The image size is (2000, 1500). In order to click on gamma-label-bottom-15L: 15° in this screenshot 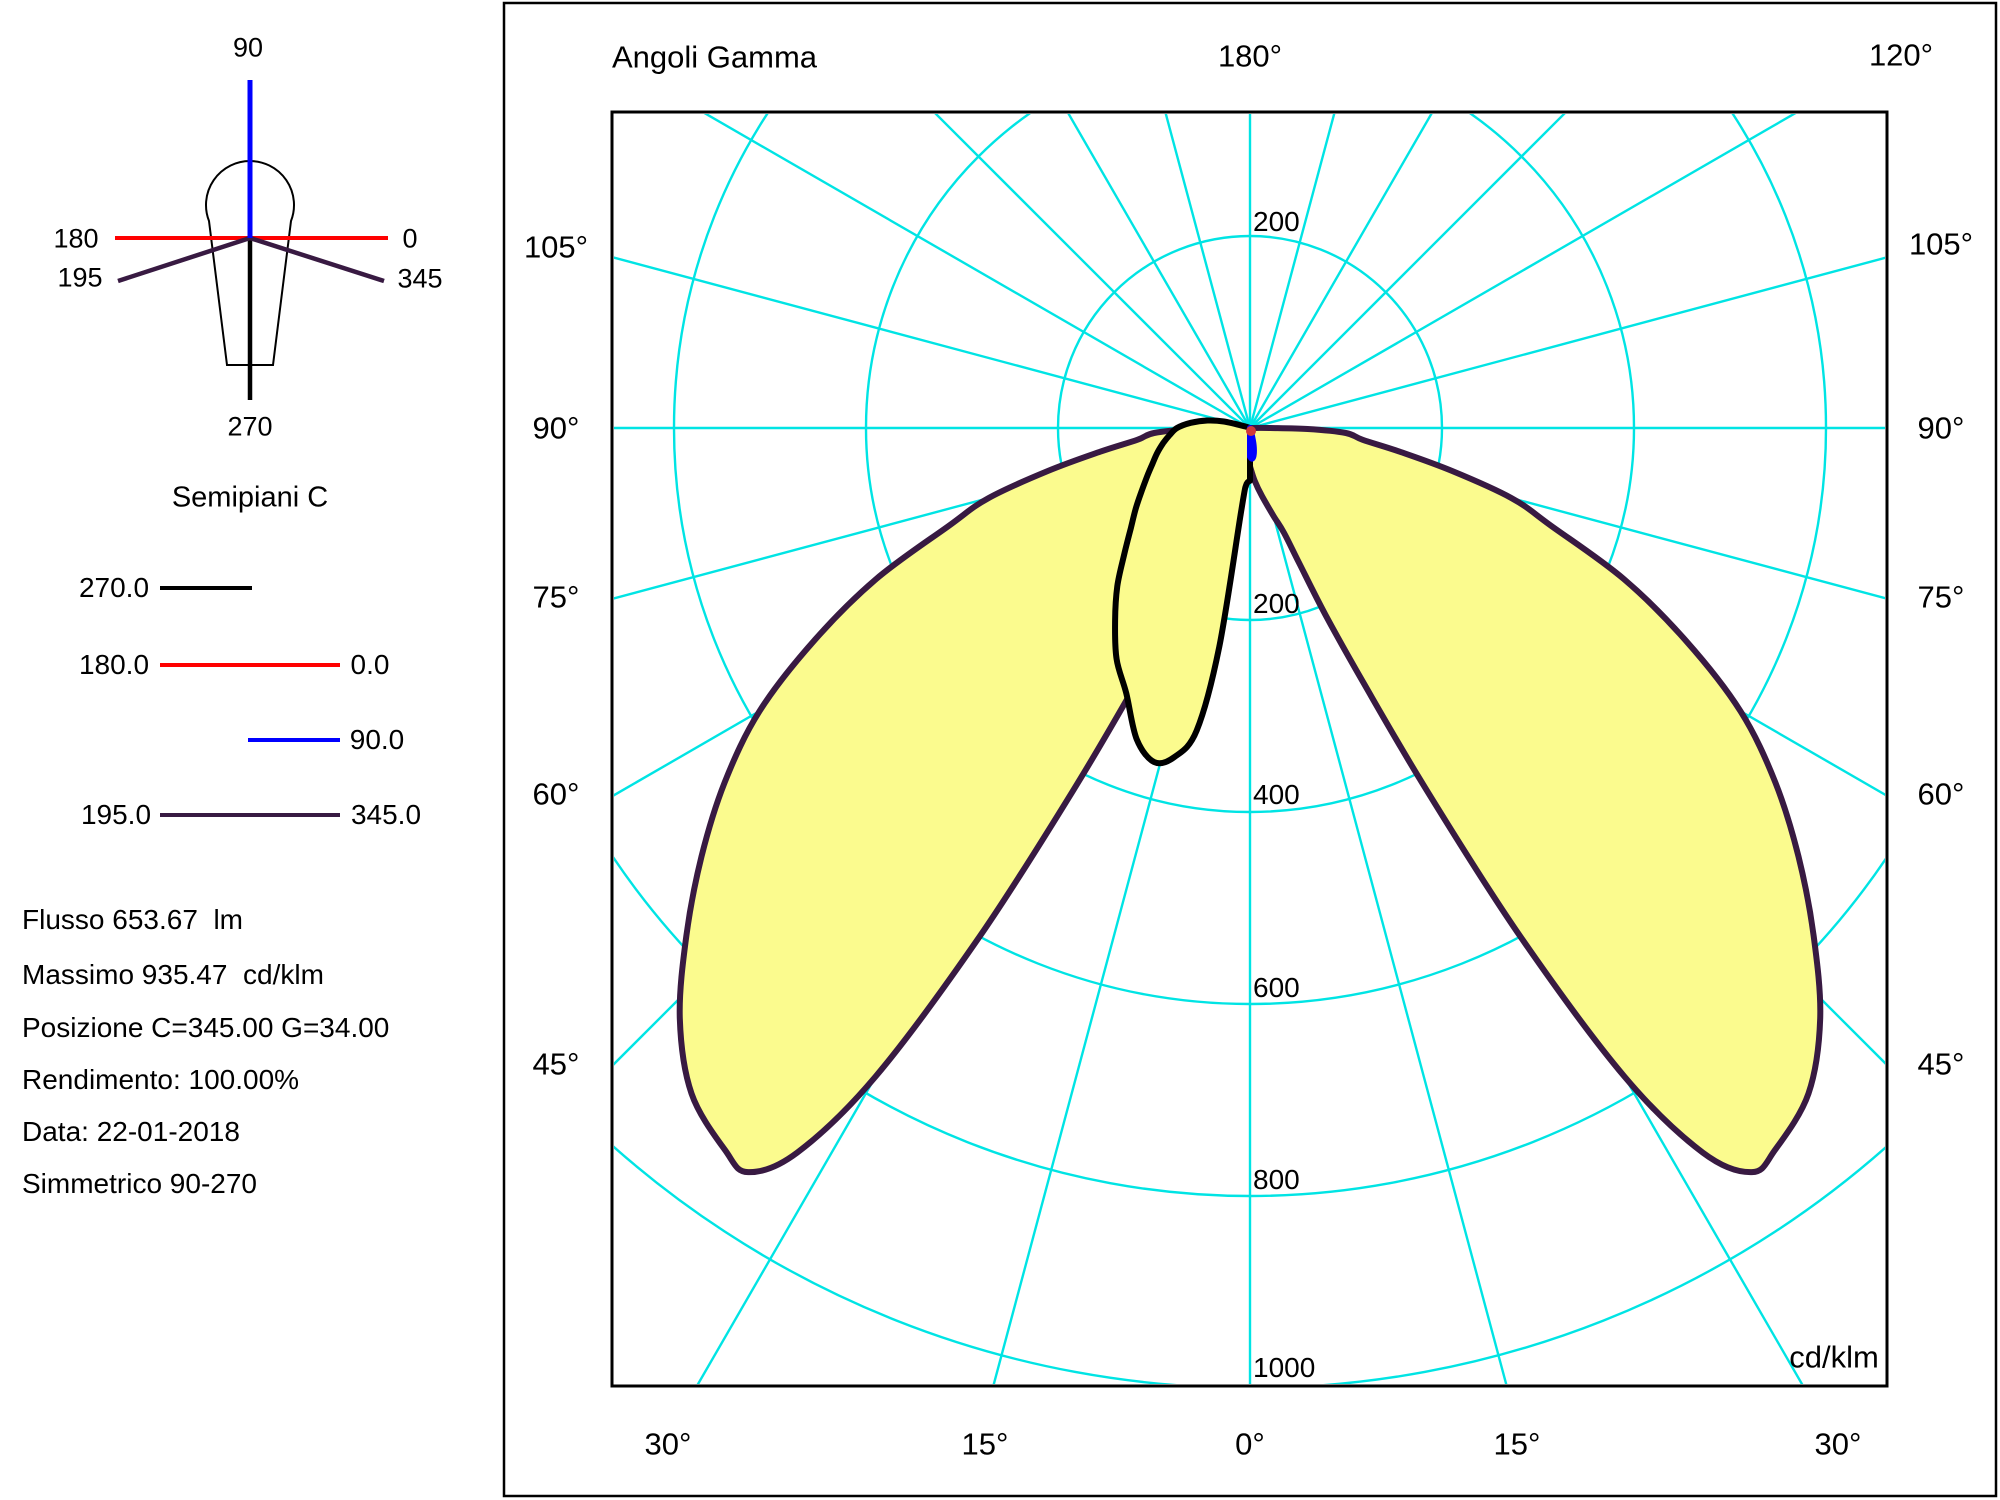, I will do `click(985, 1444)`.